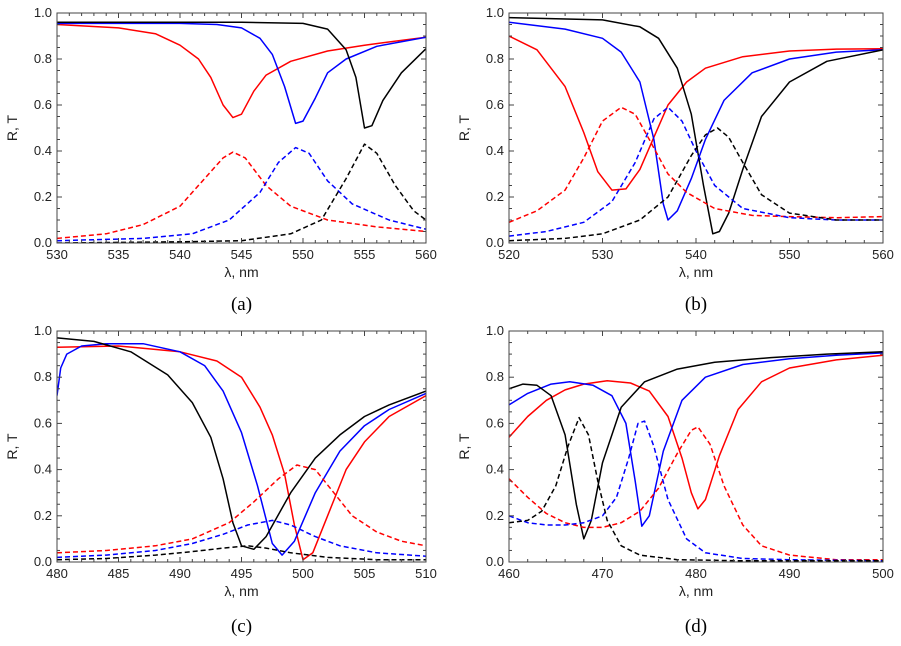 This screenshot has height=646, width=901. I want to click on panel-a-label: (a), so click(241, 304).